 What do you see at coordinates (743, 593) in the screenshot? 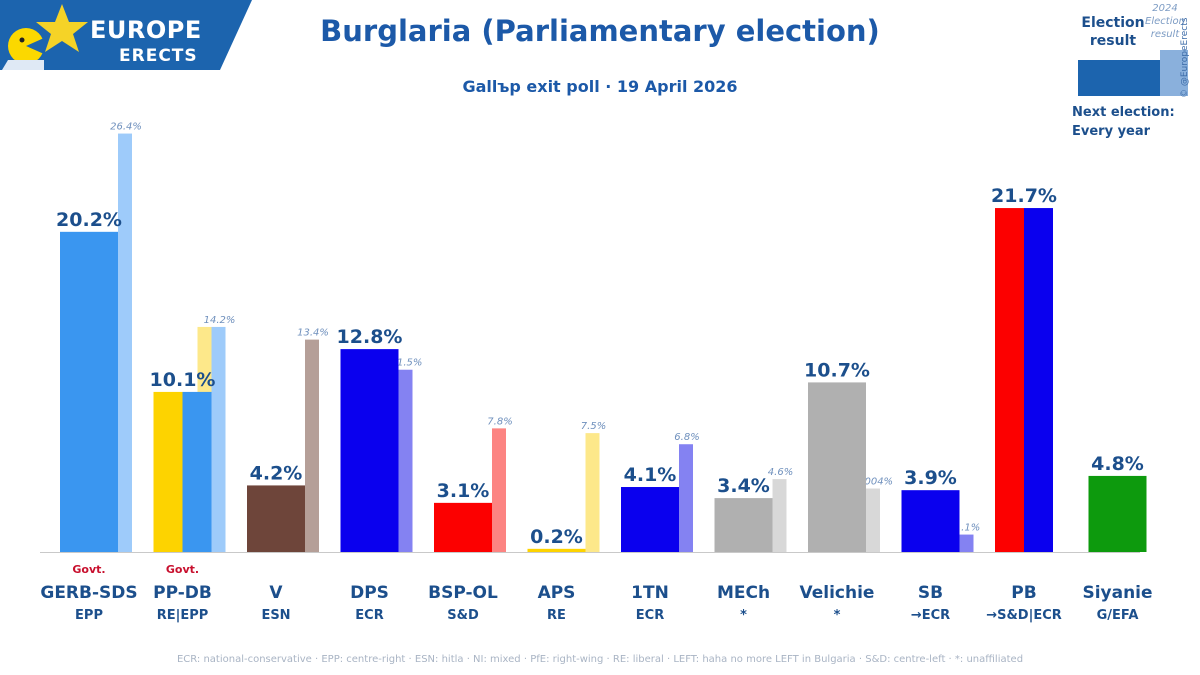
I see `party-name-mech: MECh` at bounding box center [743, 593].